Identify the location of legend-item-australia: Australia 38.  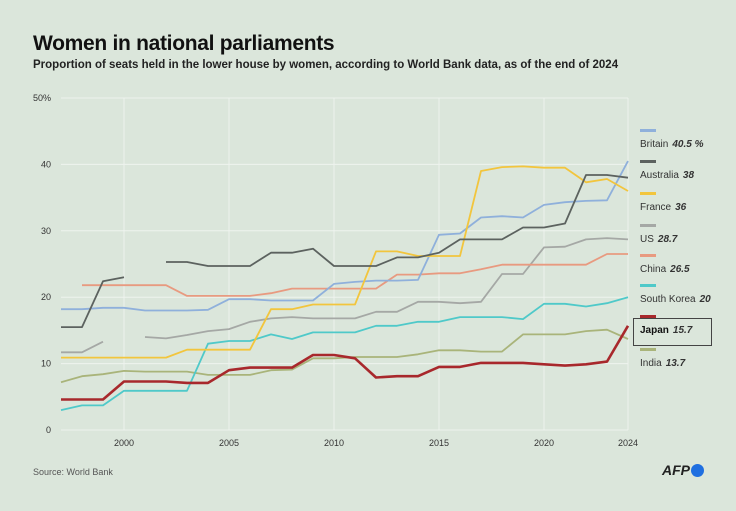
(667, 170).